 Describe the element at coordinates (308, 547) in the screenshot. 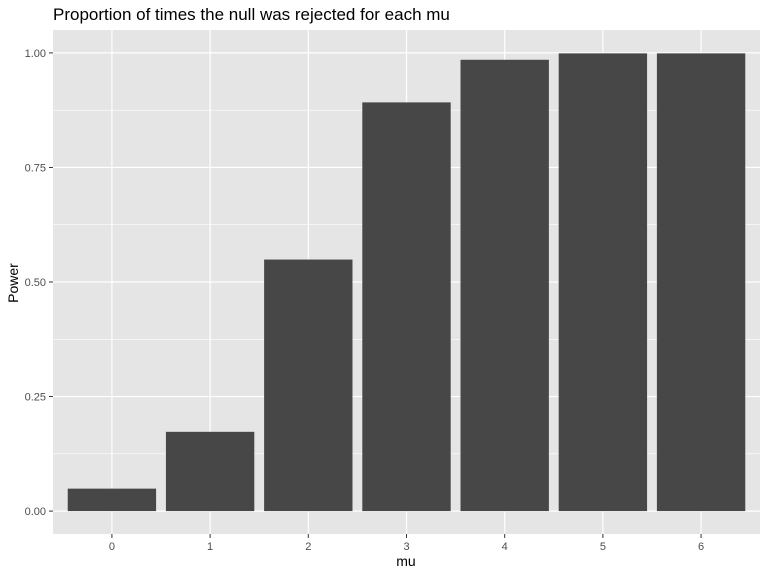

I see `x-tick-label: 2` at that location.